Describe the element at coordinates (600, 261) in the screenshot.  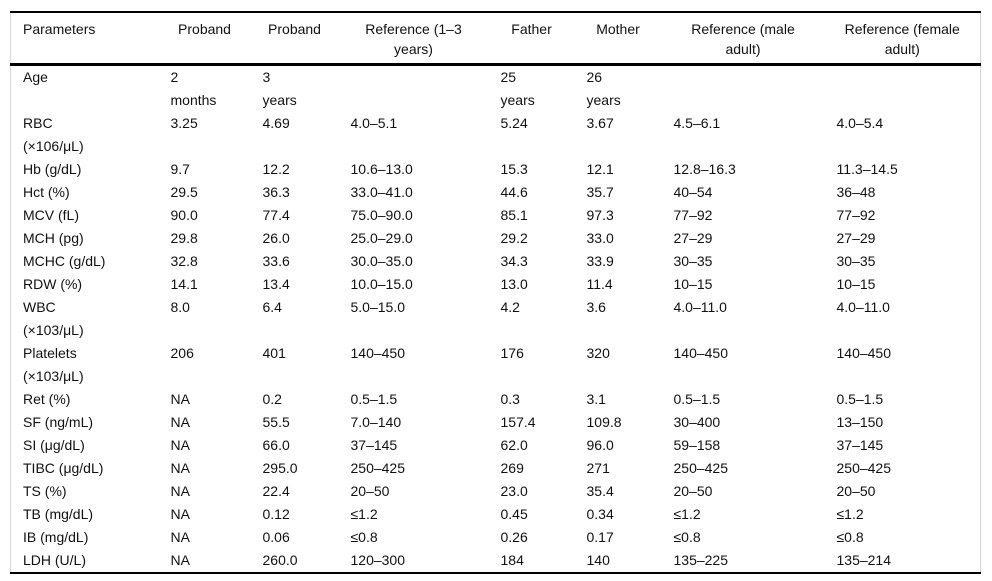
I see `value-cell: 33.9` at that location.